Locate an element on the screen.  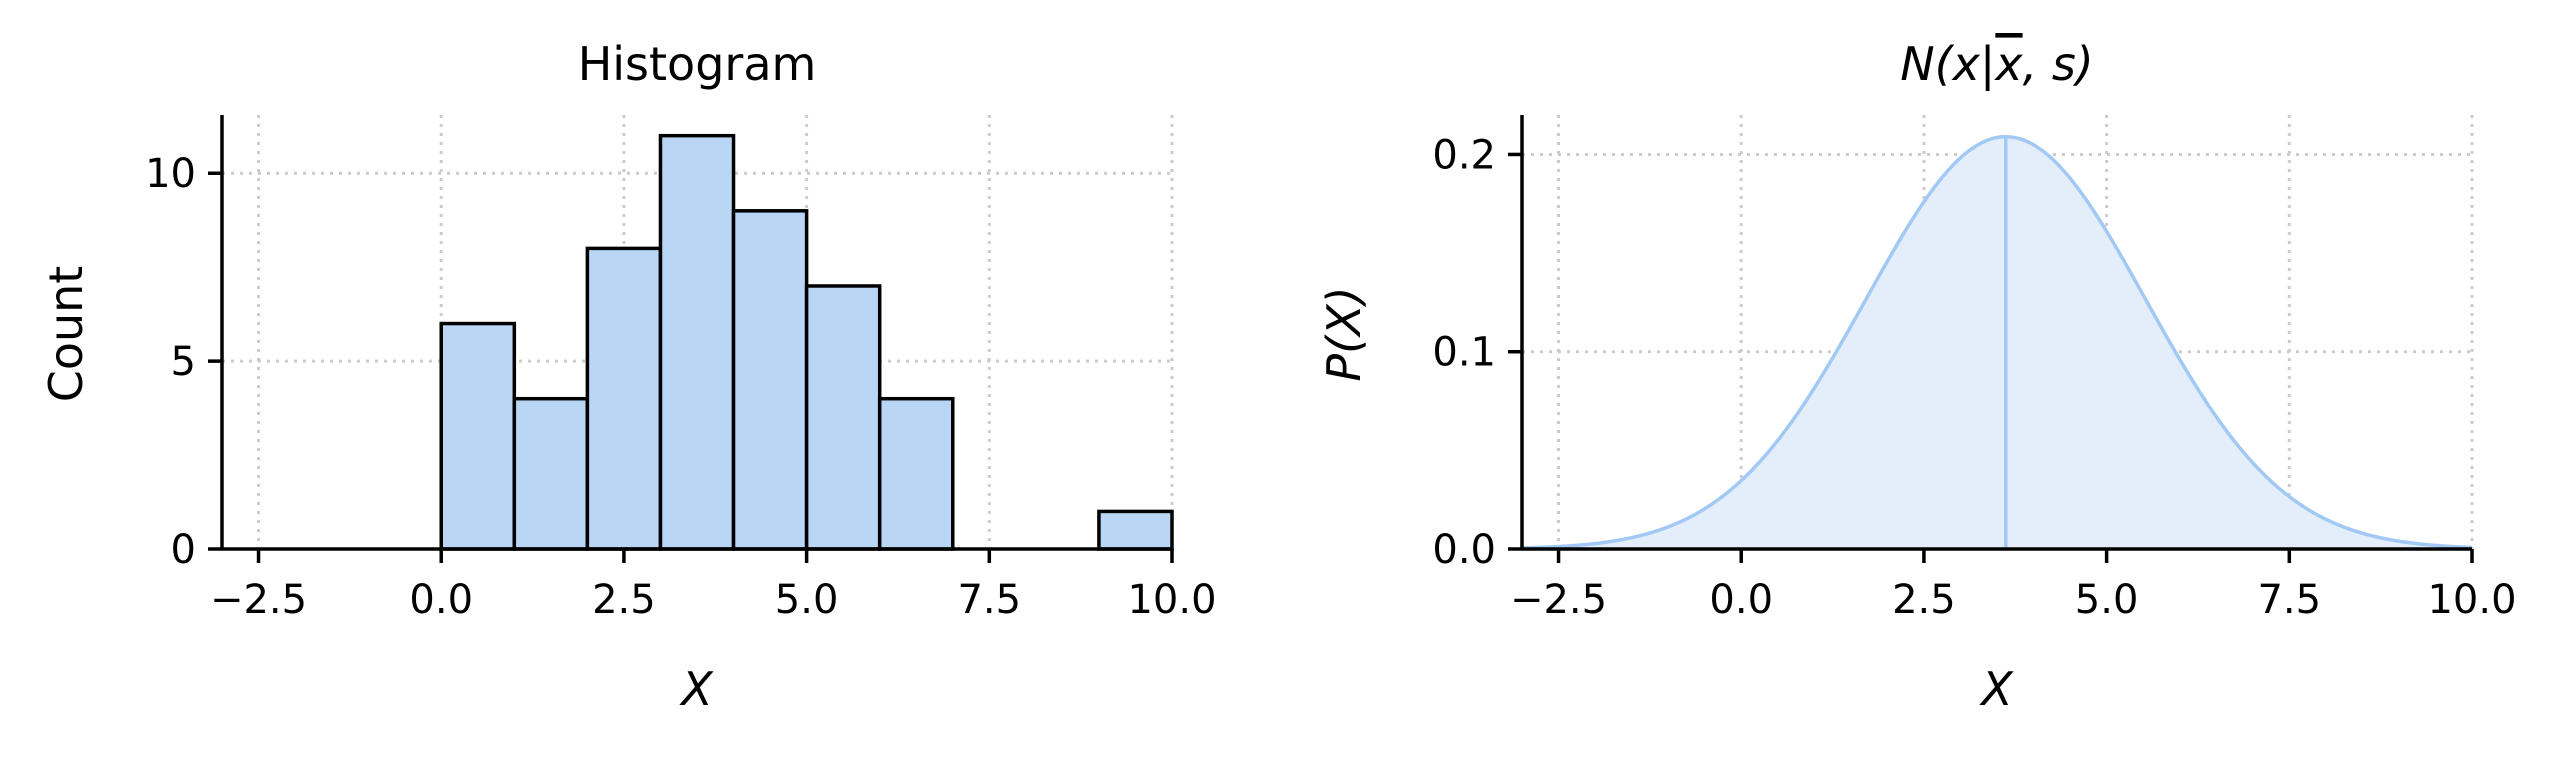
histogram-x-tick-label: 2.5 is located at coordinates (624, 600).